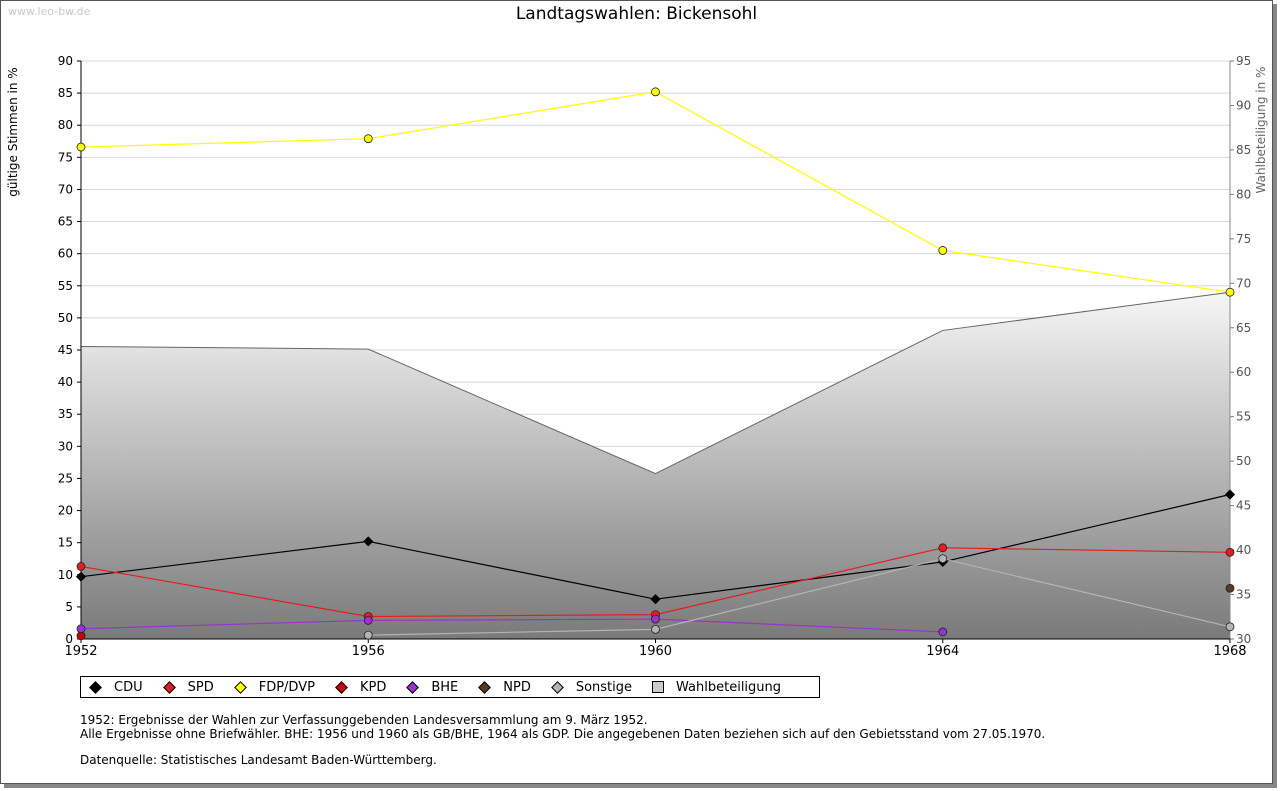 This screenshot has height=791, width=1280. I want to click on y-tick-label-35: 35, so click(65, 414).